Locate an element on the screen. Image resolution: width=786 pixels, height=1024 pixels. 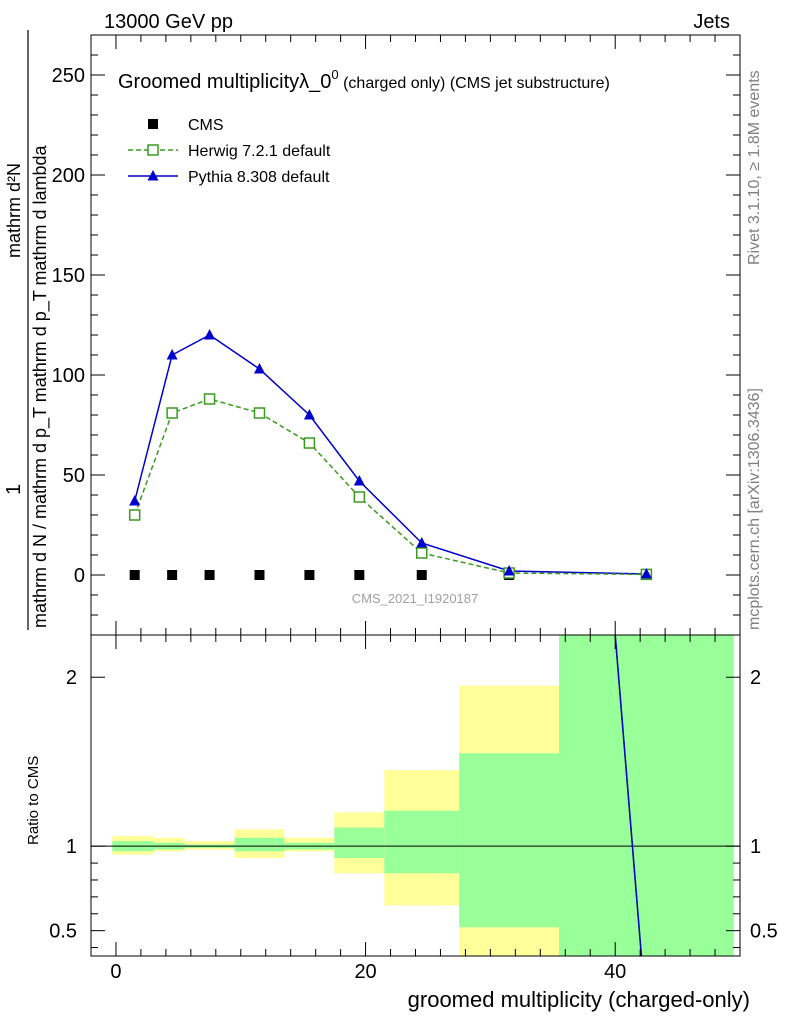
ratio-series-line is located at coordinates (628, 795).